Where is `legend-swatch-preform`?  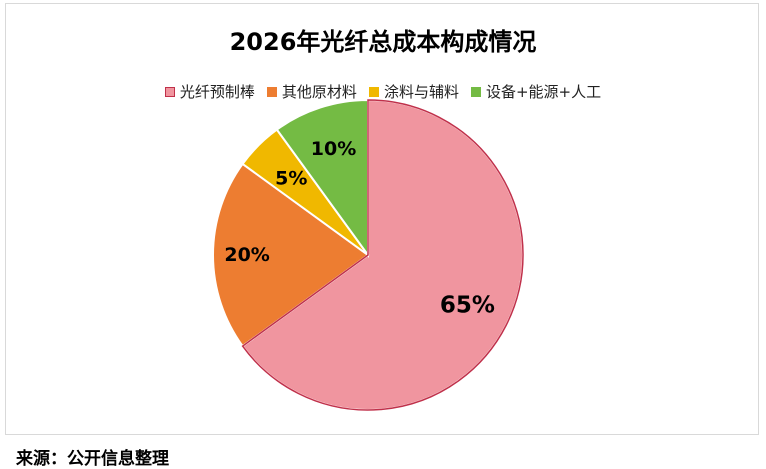 legend-swatch-preform is located at coordinates (169, 91).